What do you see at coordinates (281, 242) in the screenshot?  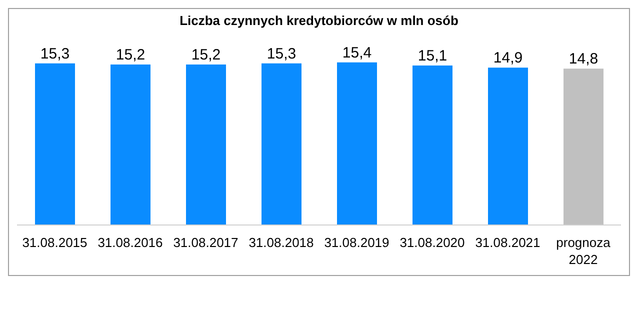 I see `x-tick-label: 31.08.2018` at bounding box center [281, 242].